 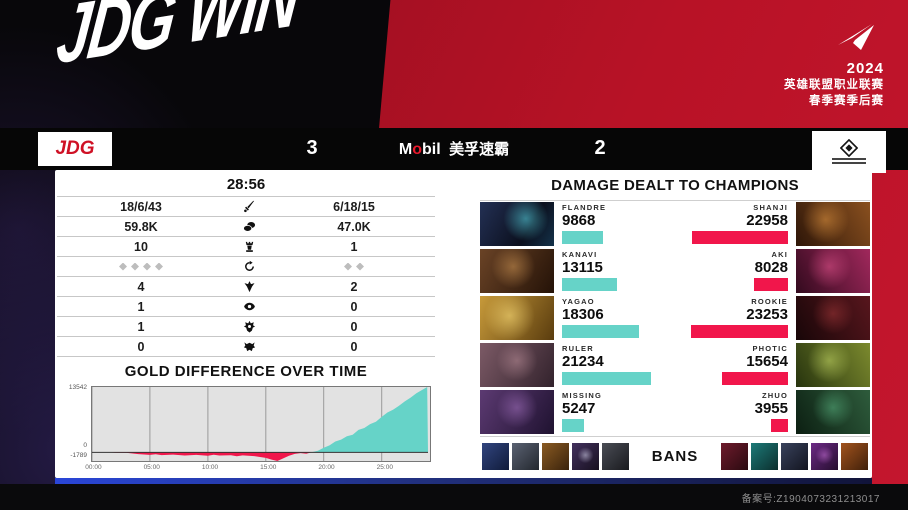 What do you see at coordinates (770, 207) in the screenshot?
I see `player-name: SHANJI` at bounding box center [770, 207].